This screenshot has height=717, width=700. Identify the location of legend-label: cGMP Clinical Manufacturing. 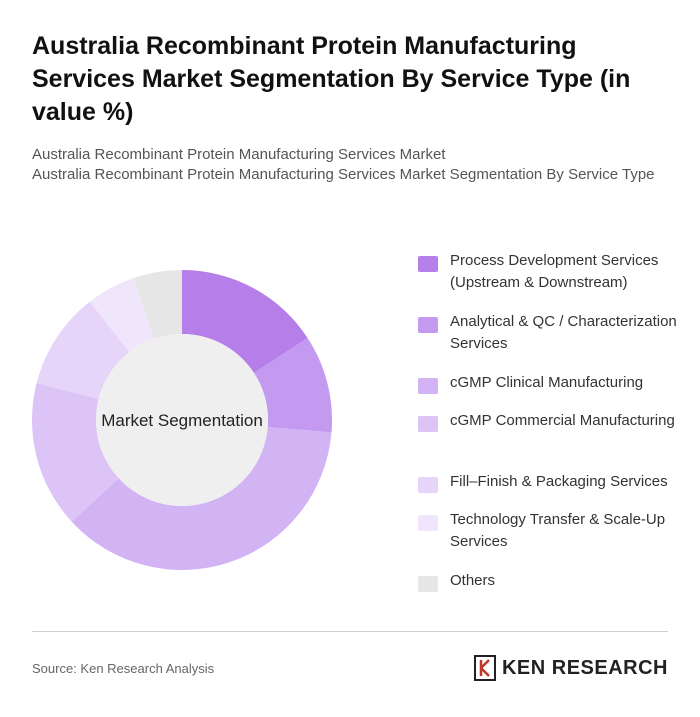
(547, 382).